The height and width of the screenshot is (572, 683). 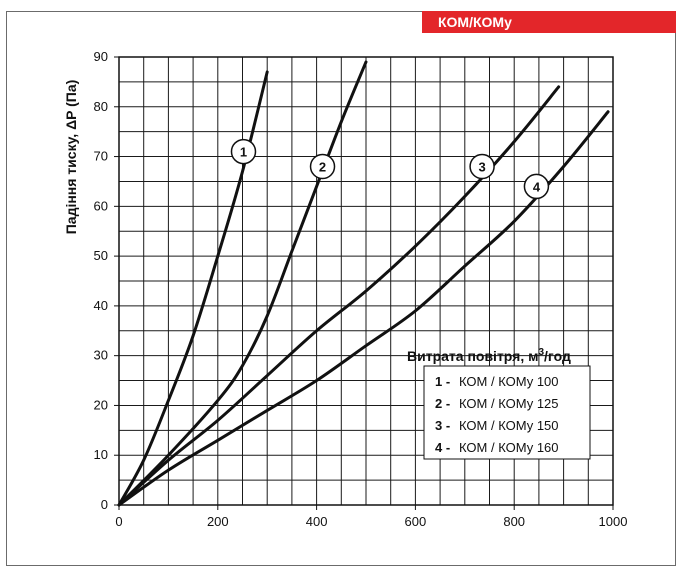 What do you see at coordinates (509, 425) in the screenshot?
I see `legend-label-3: КОМ / КОМу 150` at bounding box center [509, 425].